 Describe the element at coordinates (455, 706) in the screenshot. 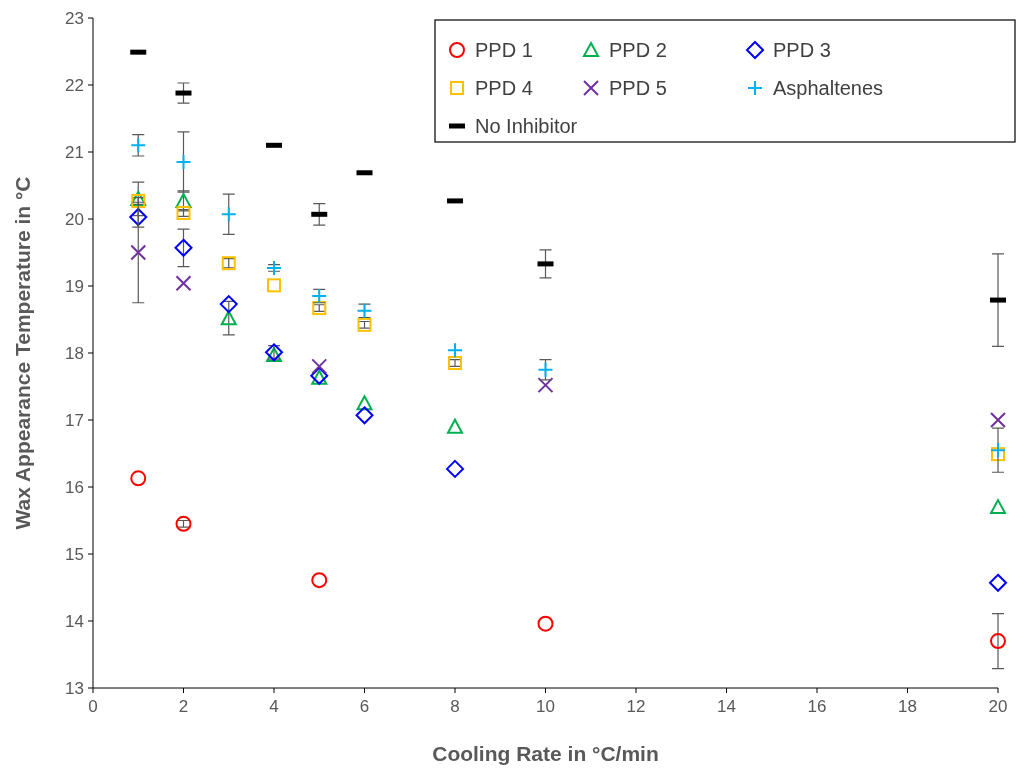

I see `x-tick-label: 8` at that location.